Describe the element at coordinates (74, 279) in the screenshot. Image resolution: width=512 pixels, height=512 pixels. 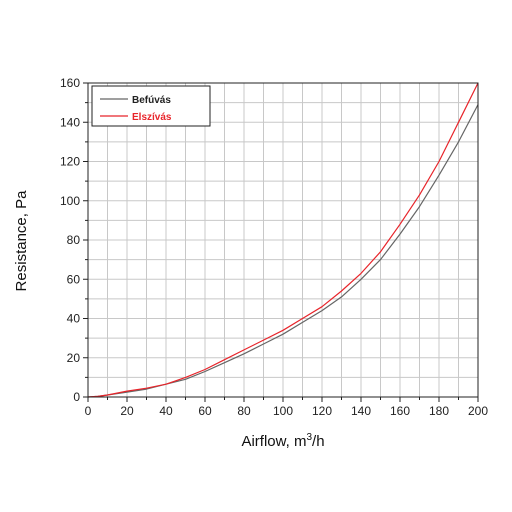
I see `y-tick-label: 60` at that location.